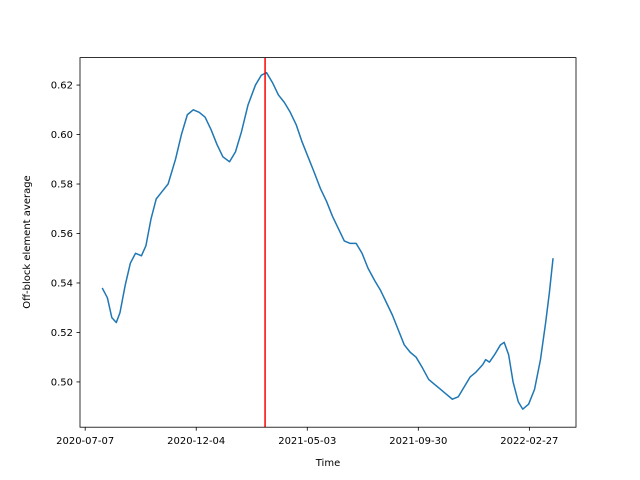 This screenshot has width=640, height=480. I want to click on x-tick-label: 2021-05-03, so click(307, 441).